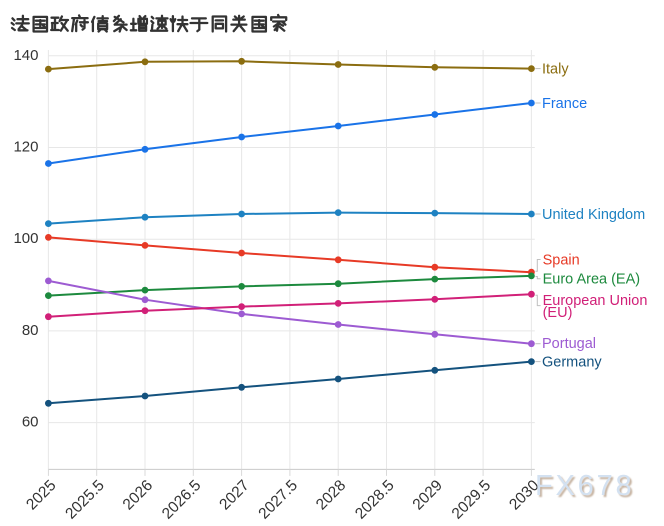  What do you see at coordinates (30, 330) in the screenshot?
I see `svg-text: 80` at bounding box center [30, 330].